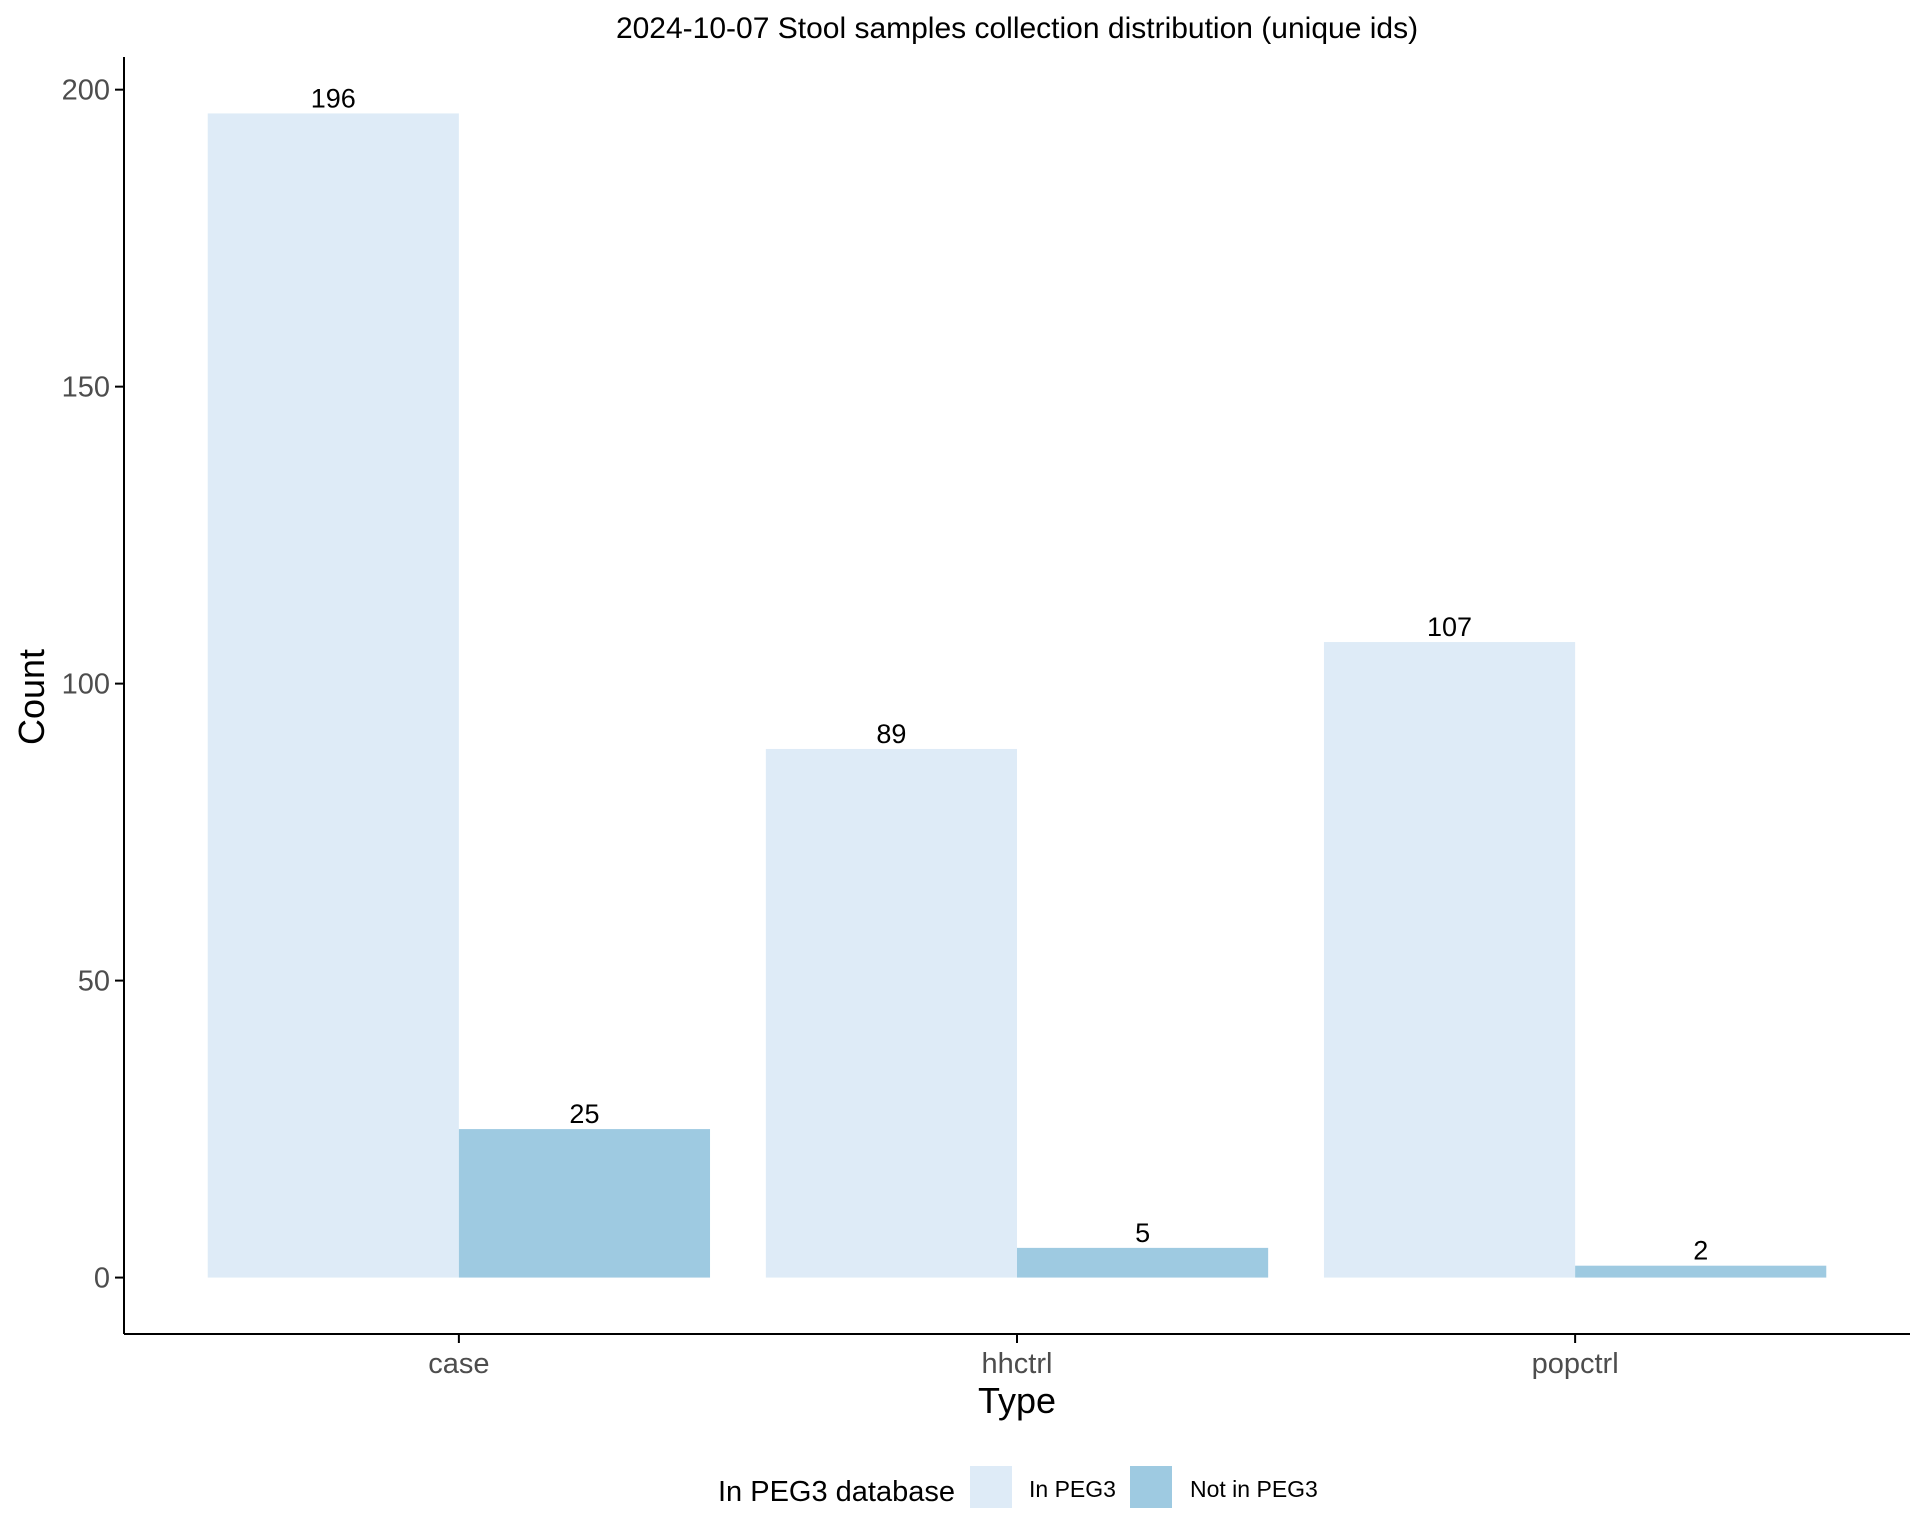 The image size is (1920, 1536). I want to click on y-tick-label-50: 50, so click(94, 982).